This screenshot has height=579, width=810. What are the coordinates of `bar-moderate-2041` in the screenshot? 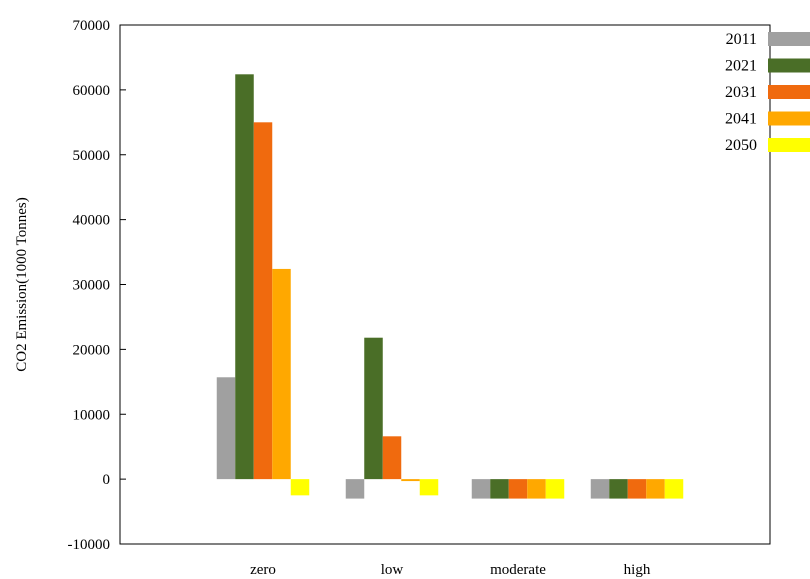 It's located at (536, 489).